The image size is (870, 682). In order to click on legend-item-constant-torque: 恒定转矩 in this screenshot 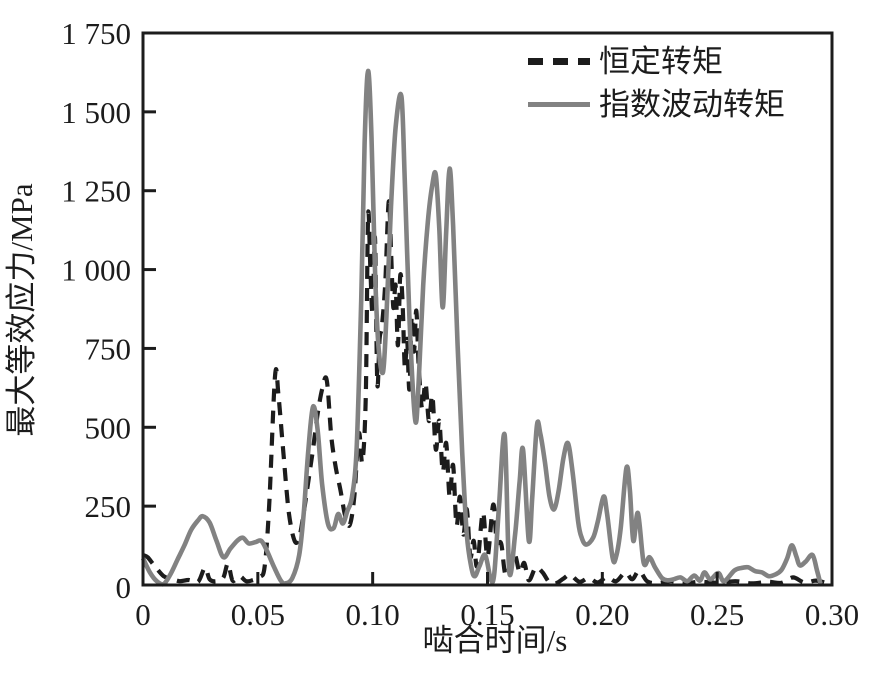, I will do `click(656, 61)`.